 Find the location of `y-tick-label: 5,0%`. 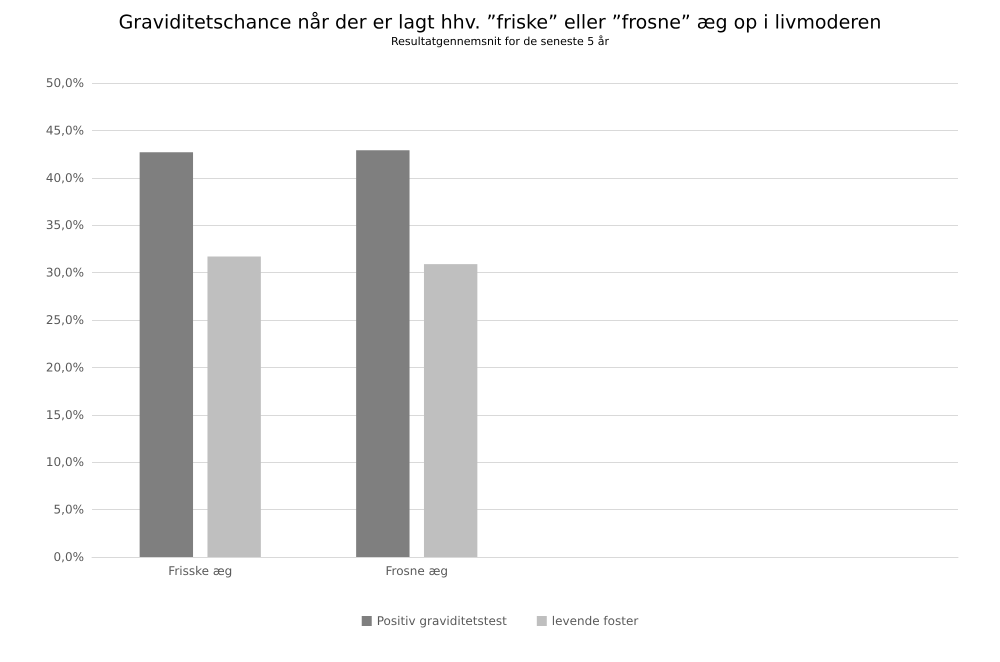

y-tick-label: 5,0% is located at coordinates (69, 509).